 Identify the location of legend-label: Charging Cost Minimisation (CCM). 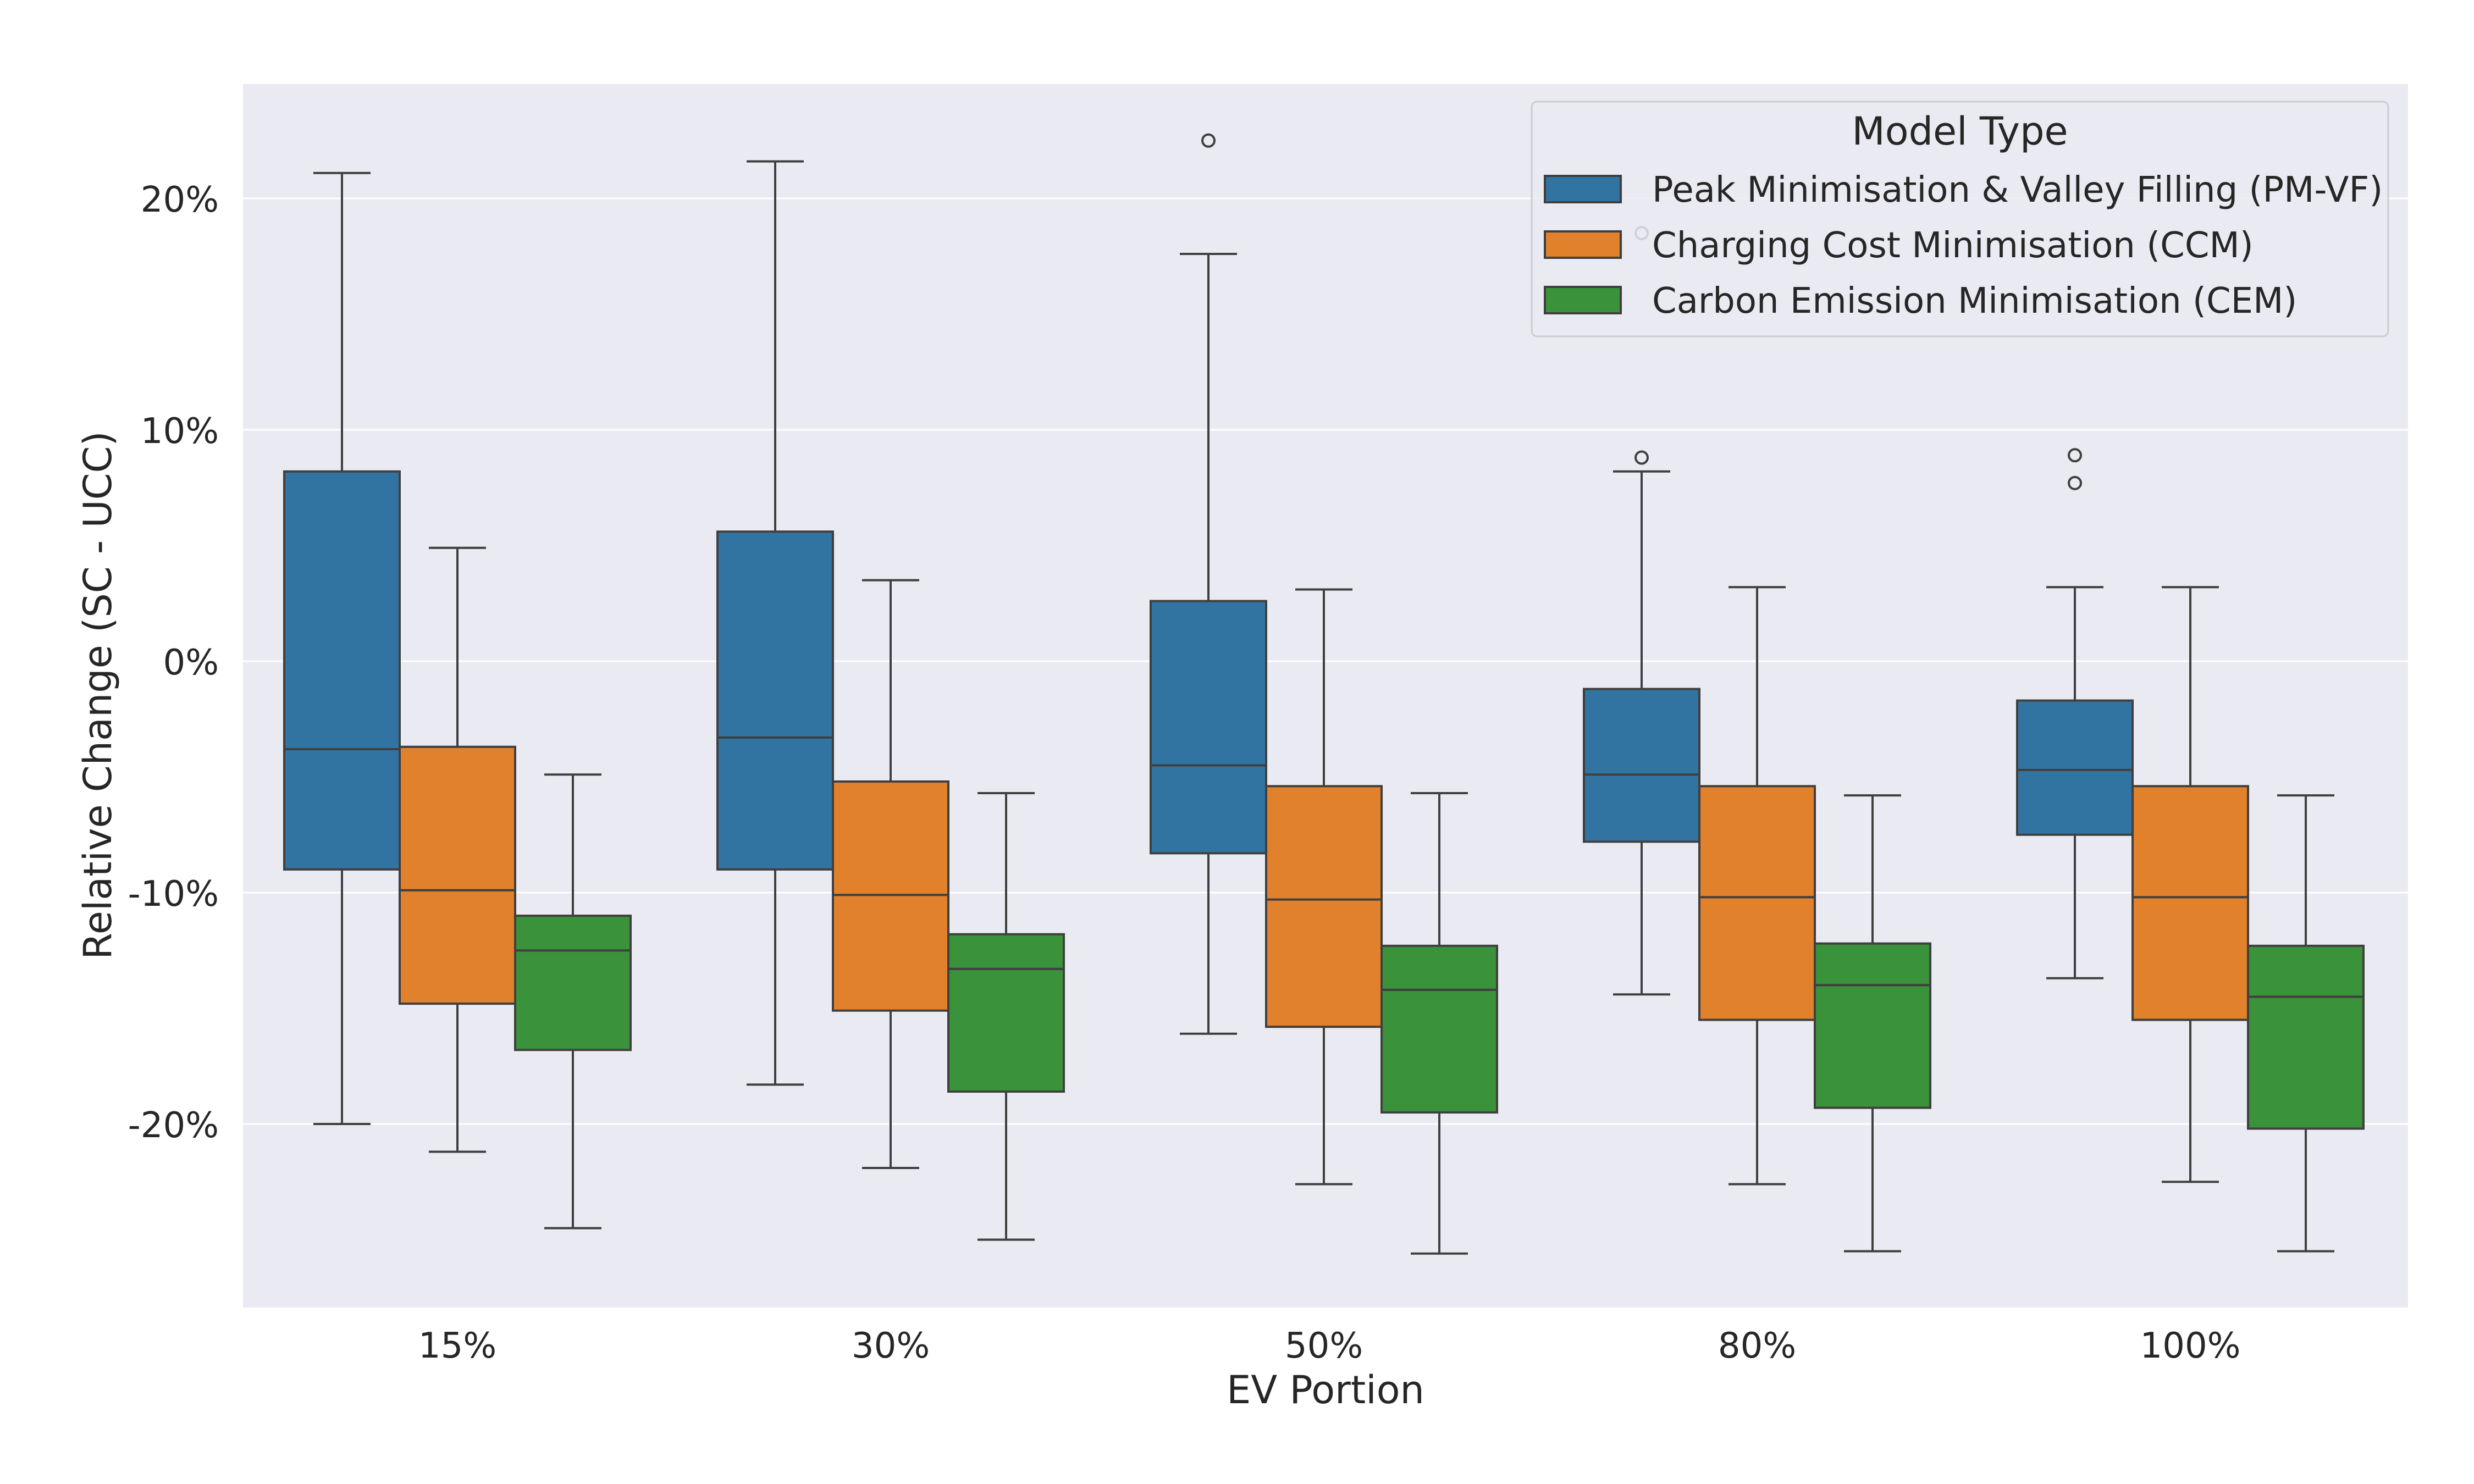
(1953, 245).